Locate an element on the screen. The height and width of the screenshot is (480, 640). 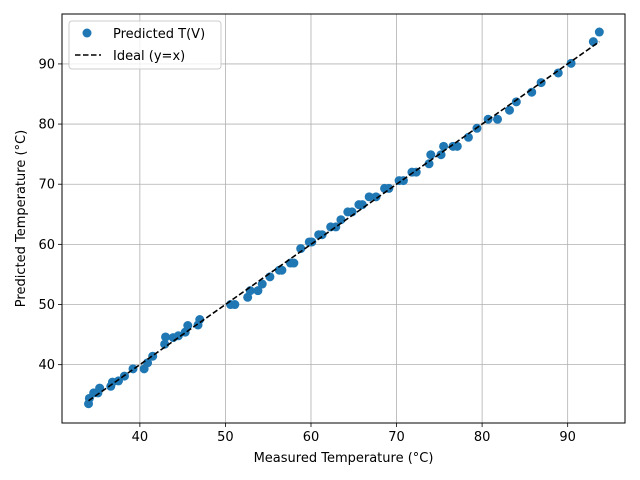
y-tick-label: 90 is located at coordinates (46, 64).